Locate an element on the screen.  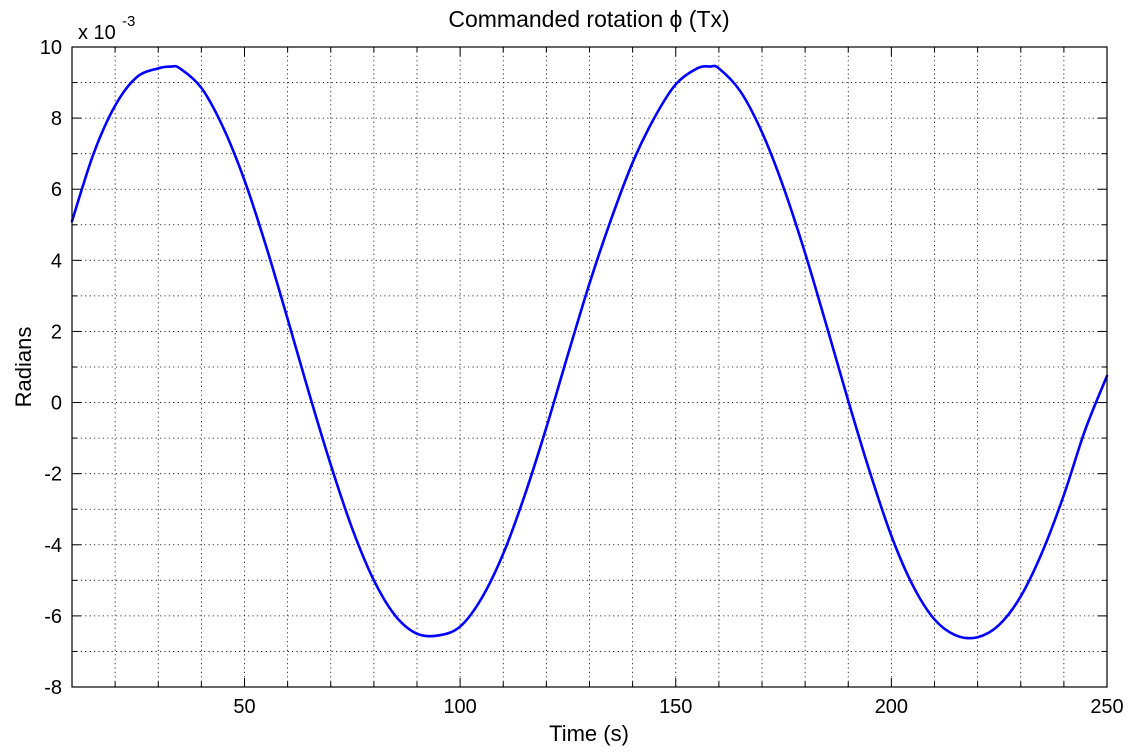
y-tick-label: -6 is located at coordinates (53, 617).